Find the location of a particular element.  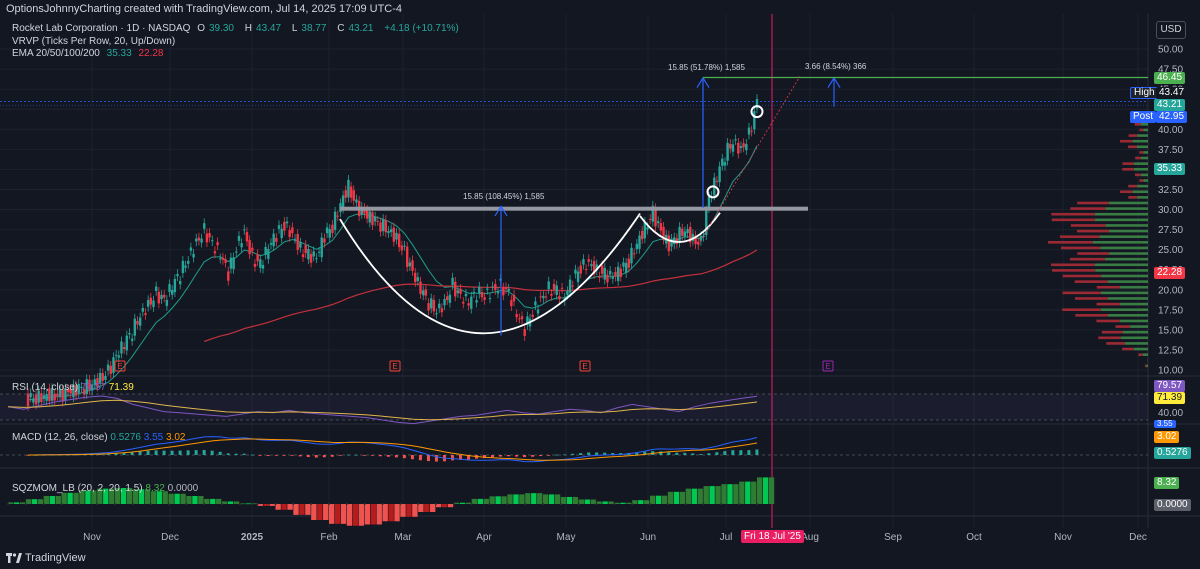

earnings-marker is located at coordinates (828, 366).